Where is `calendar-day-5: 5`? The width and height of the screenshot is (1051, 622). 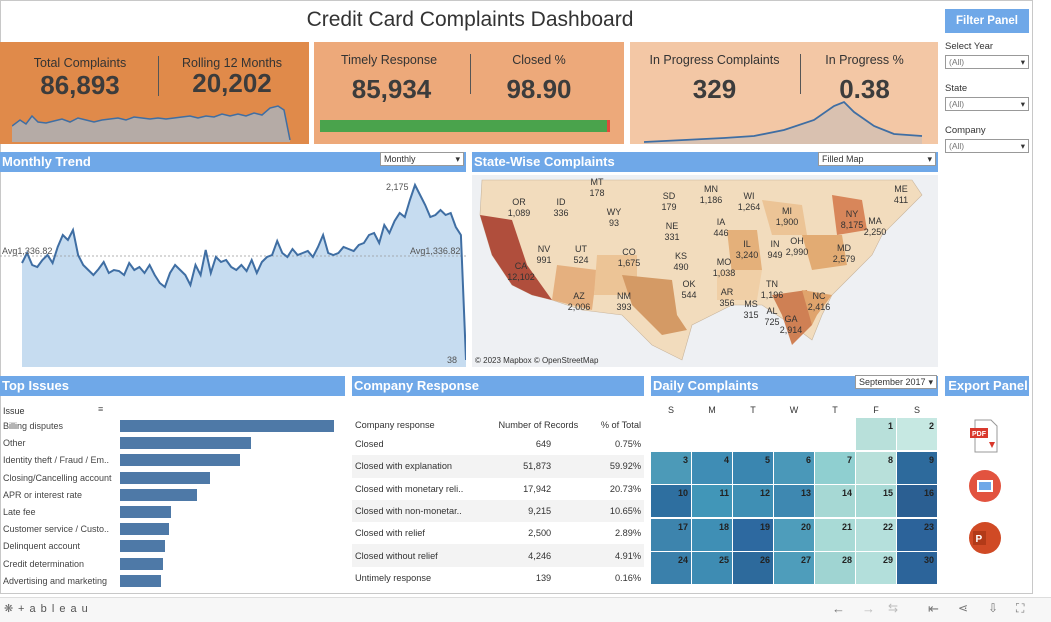 calendar-day-5: 5 is located at coordinates (753, 467).